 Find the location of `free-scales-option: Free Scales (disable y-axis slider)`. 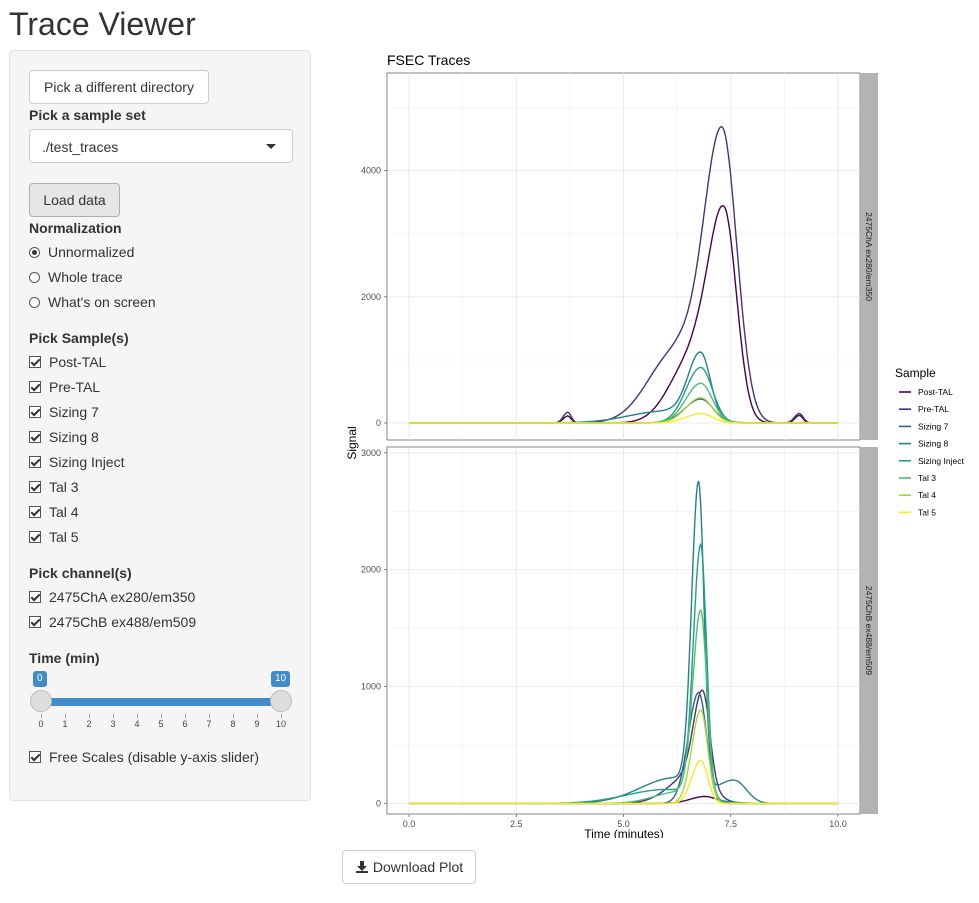

free-scales-option: Free Scales (disable y-axis slider) is located at coordinates (144, 757).